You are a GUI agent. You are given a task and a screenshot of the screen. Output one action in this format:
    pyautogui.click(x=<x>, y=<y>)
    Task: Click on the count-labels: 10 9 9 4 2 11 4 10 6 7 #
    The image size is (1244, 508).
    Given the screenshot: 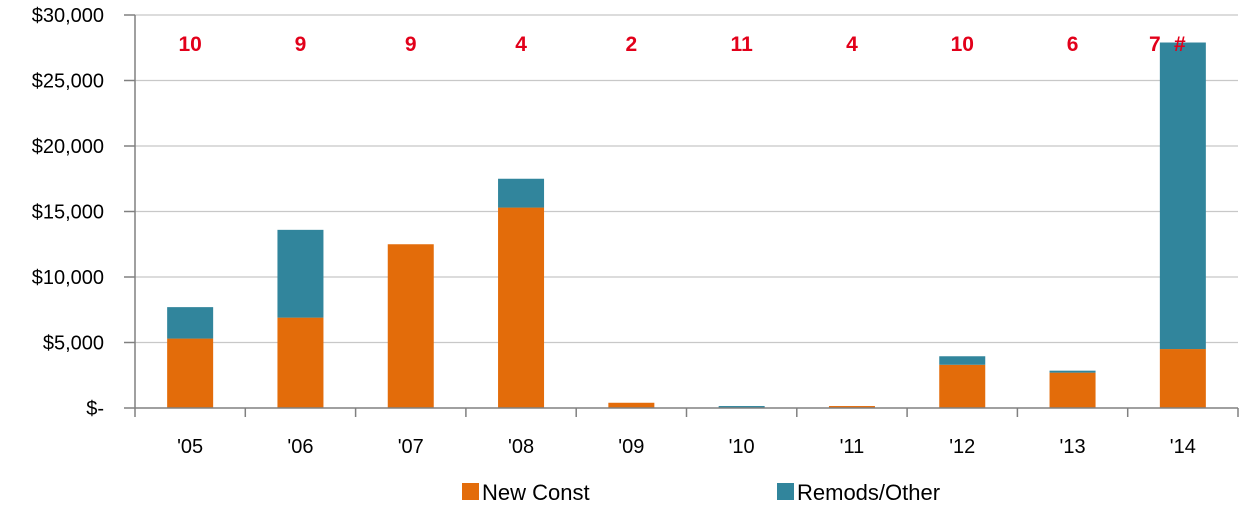 What is the action you would take?
    pyautogui.click(x=682, y=44)
    